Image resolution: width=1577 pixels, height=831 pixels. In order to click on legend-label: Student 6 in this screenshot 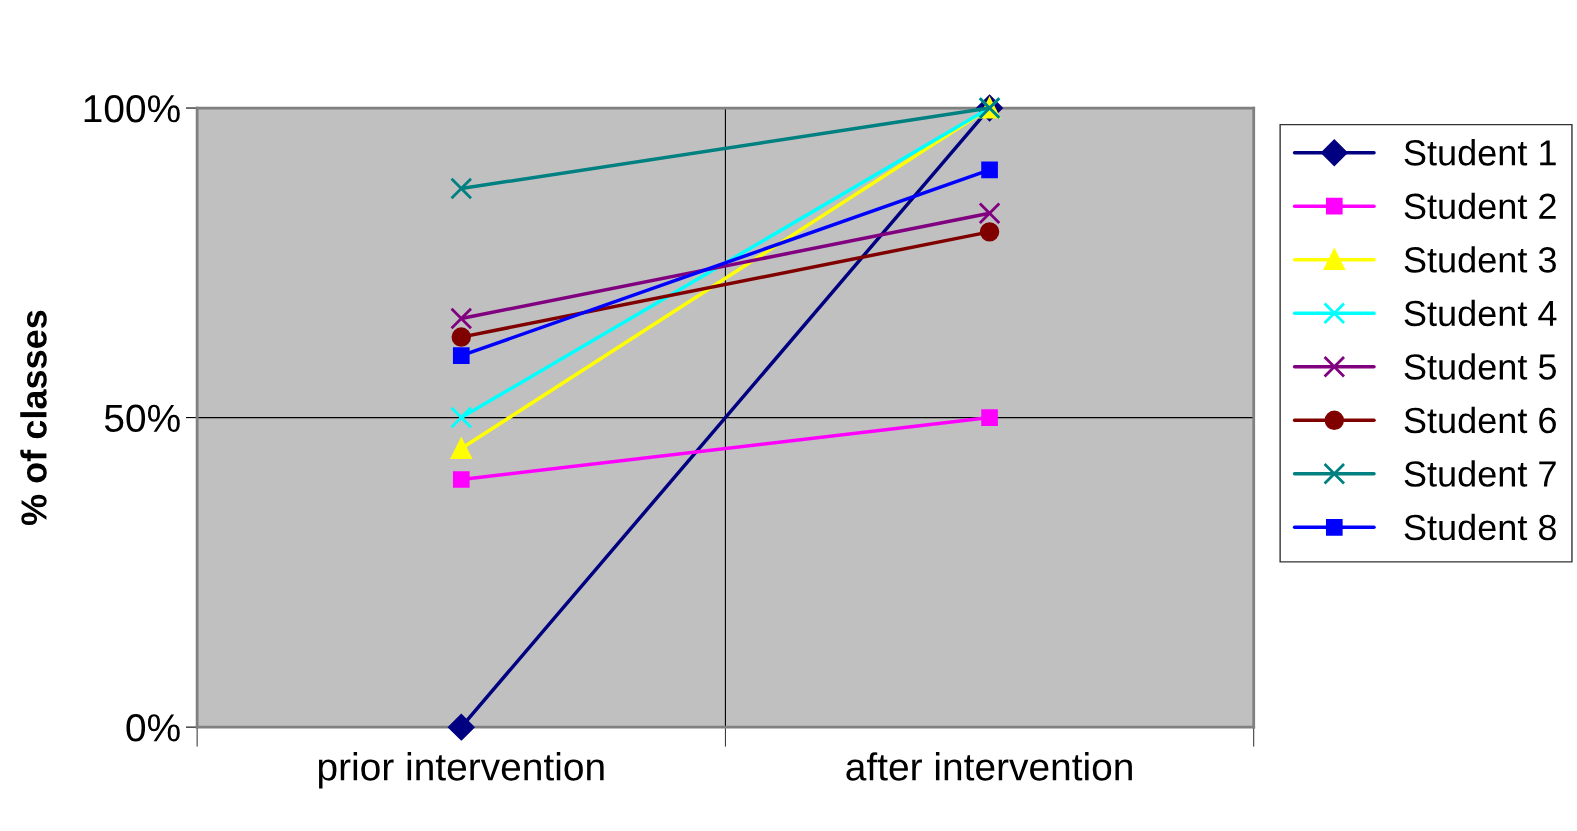, I will do `click(1480, 420)`.